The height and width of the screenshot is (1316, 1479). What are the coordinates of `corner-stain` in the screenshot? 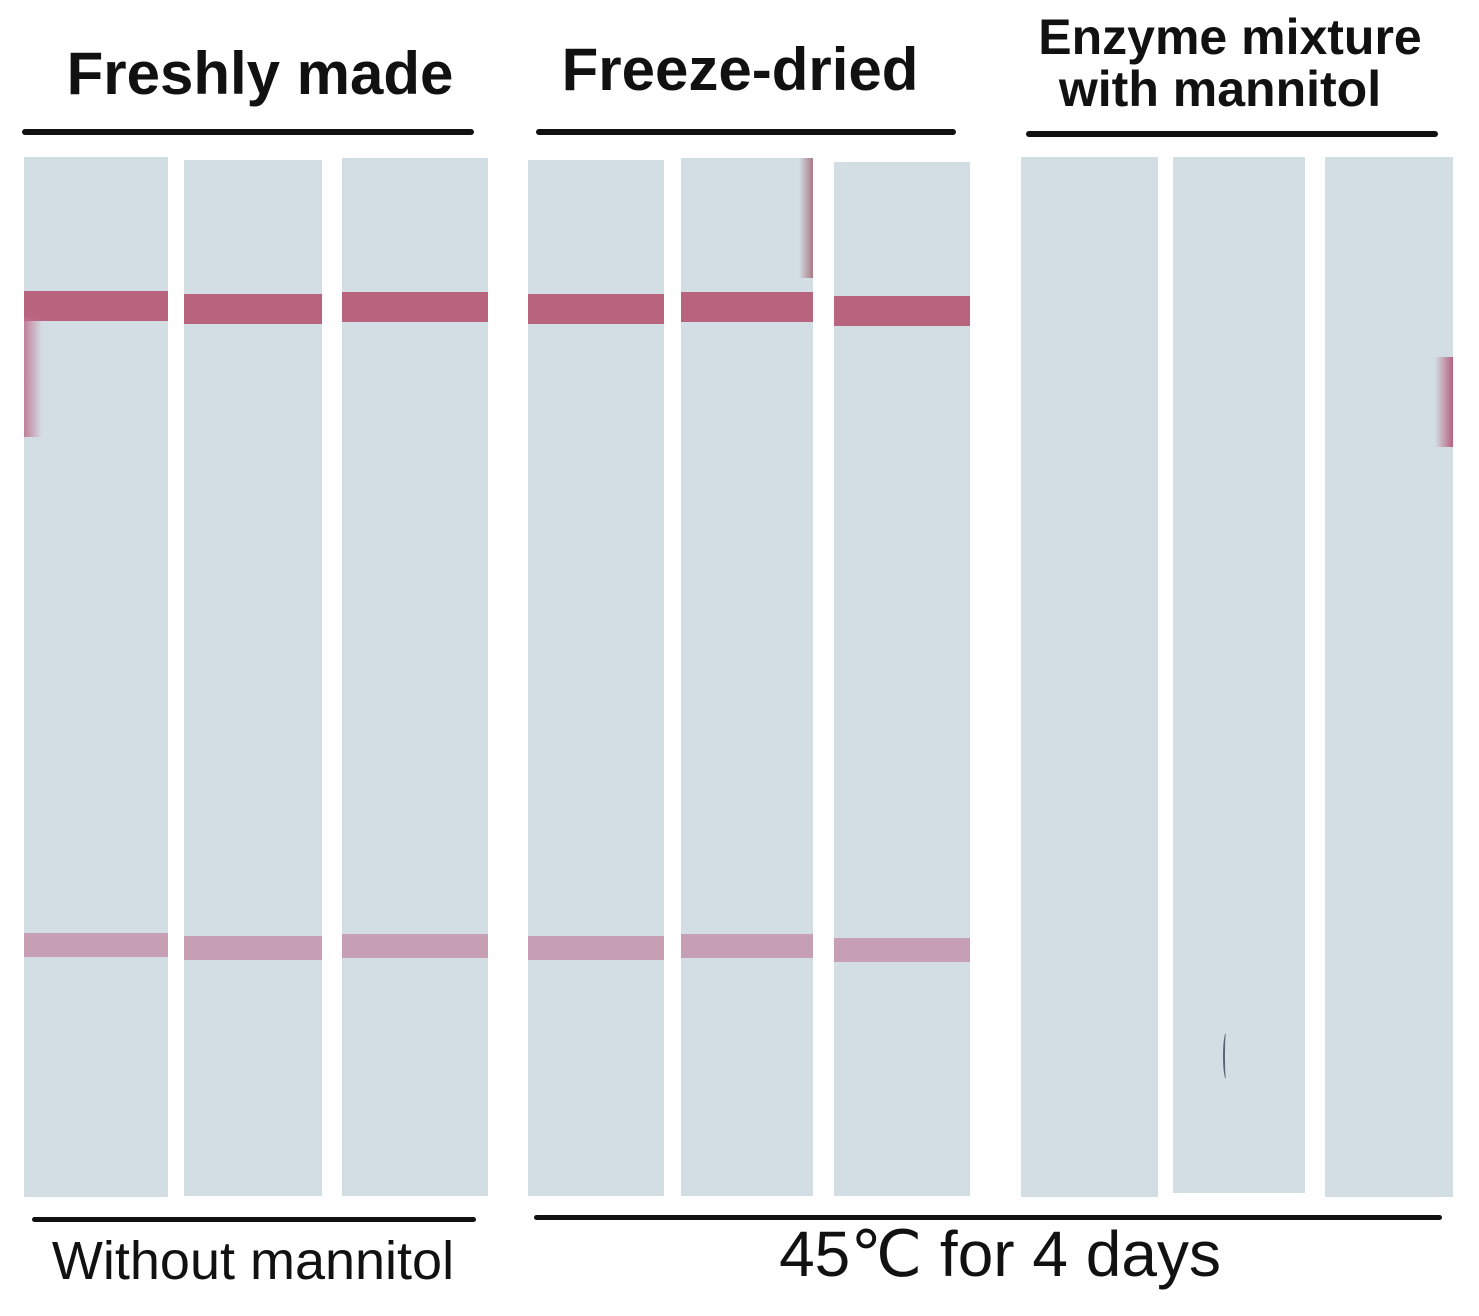 It's located at (806, 218).